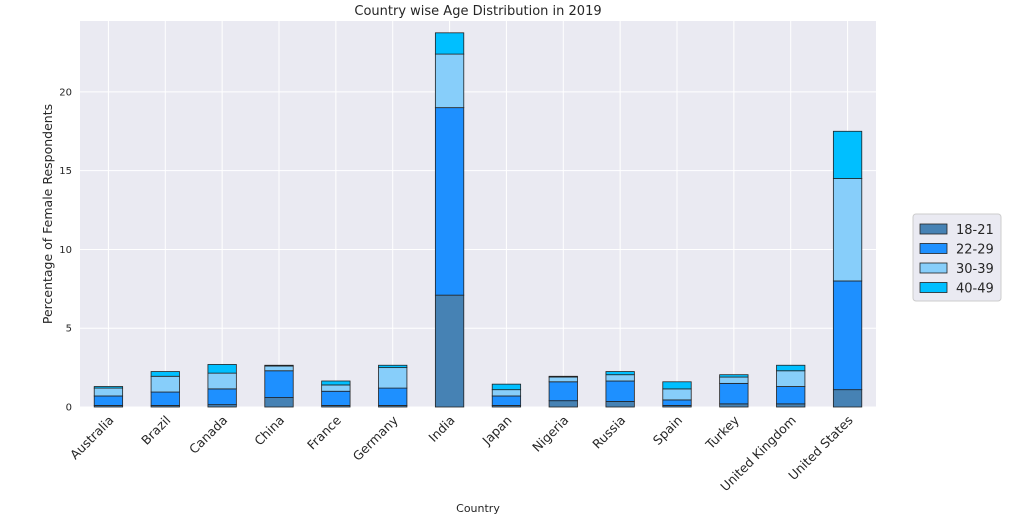 This screenshot has height=521, width=1012. Describe the element at coordinates (47, 214) in the screenshot. I see `y-axis-label: Percentage of Female Respondents` at that location.